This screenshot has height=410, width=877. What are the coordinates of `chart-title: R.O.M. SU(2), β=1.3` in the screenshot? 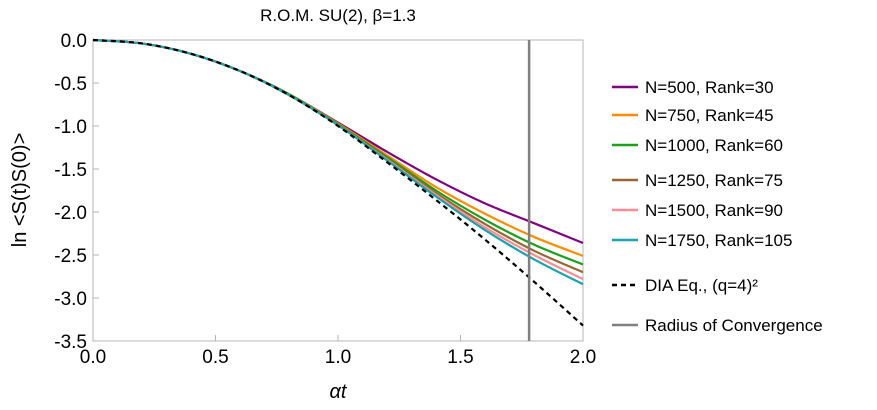 It's located at (338, 15).